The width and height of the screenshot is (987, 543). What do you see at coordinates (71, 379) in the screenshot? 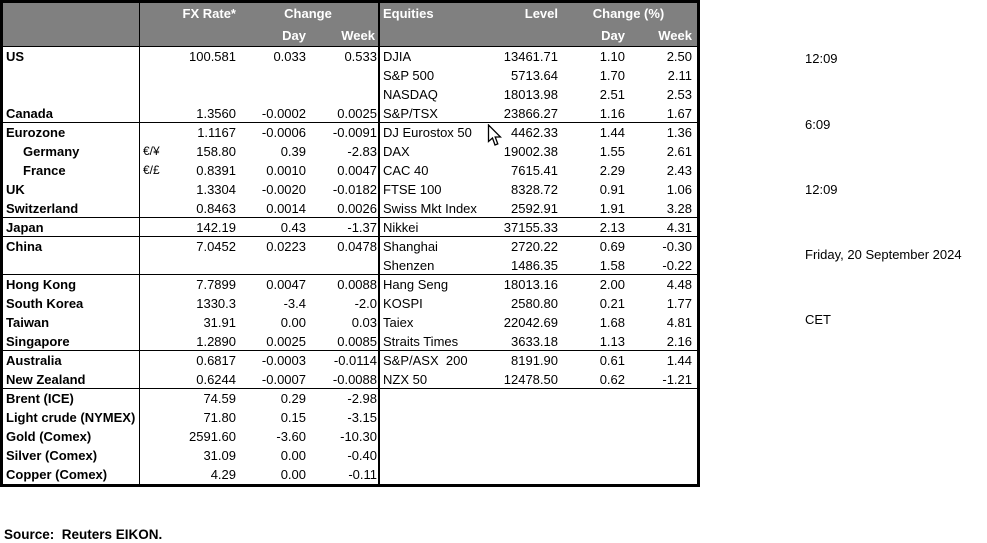
I see `fx-label: New Zealand` at bounding box center [71, 379].